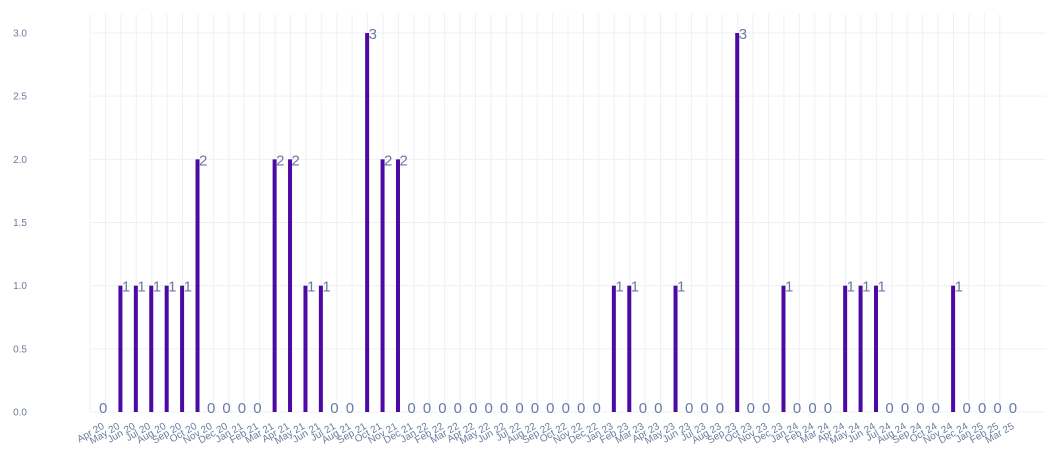 This screenshot has width=1061, height=465. I want to click on y-tick-label: 2.5, so click(20, 97).